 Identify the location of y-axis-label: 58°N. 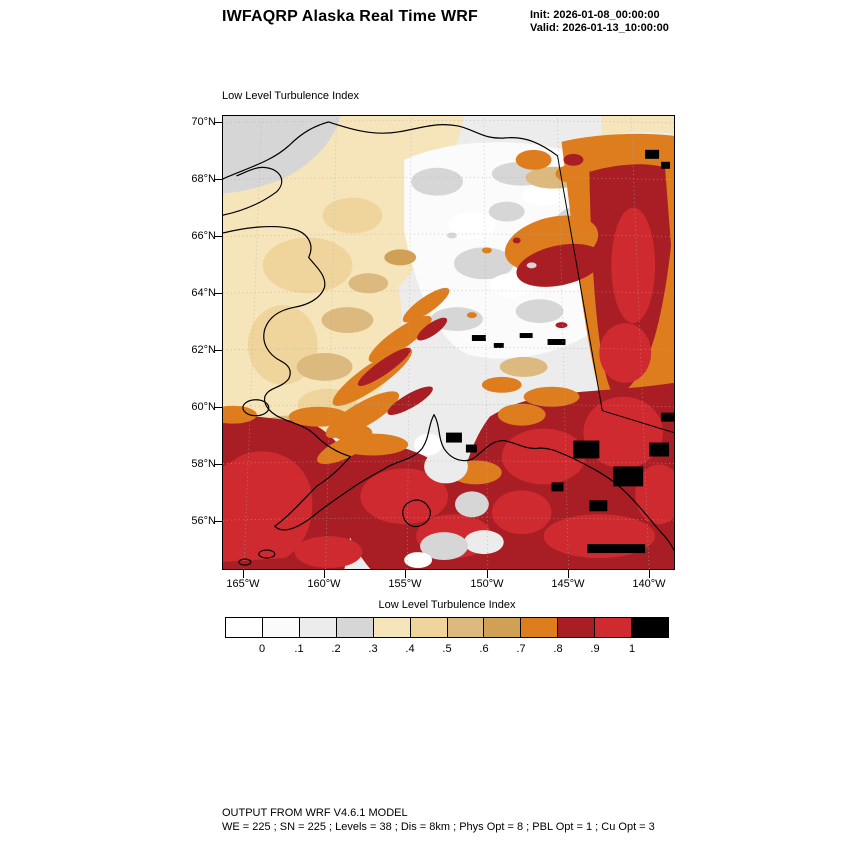
(203, 464).